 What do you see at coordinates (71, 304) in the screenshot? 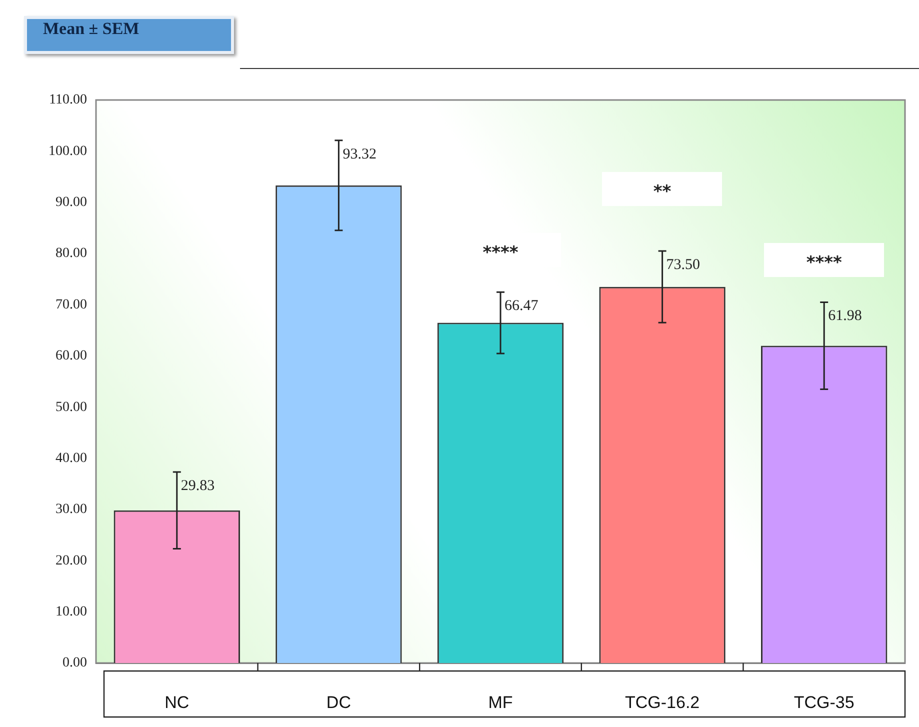
I see `y-tick-label: 70.00` at bounding box center [71, 304].